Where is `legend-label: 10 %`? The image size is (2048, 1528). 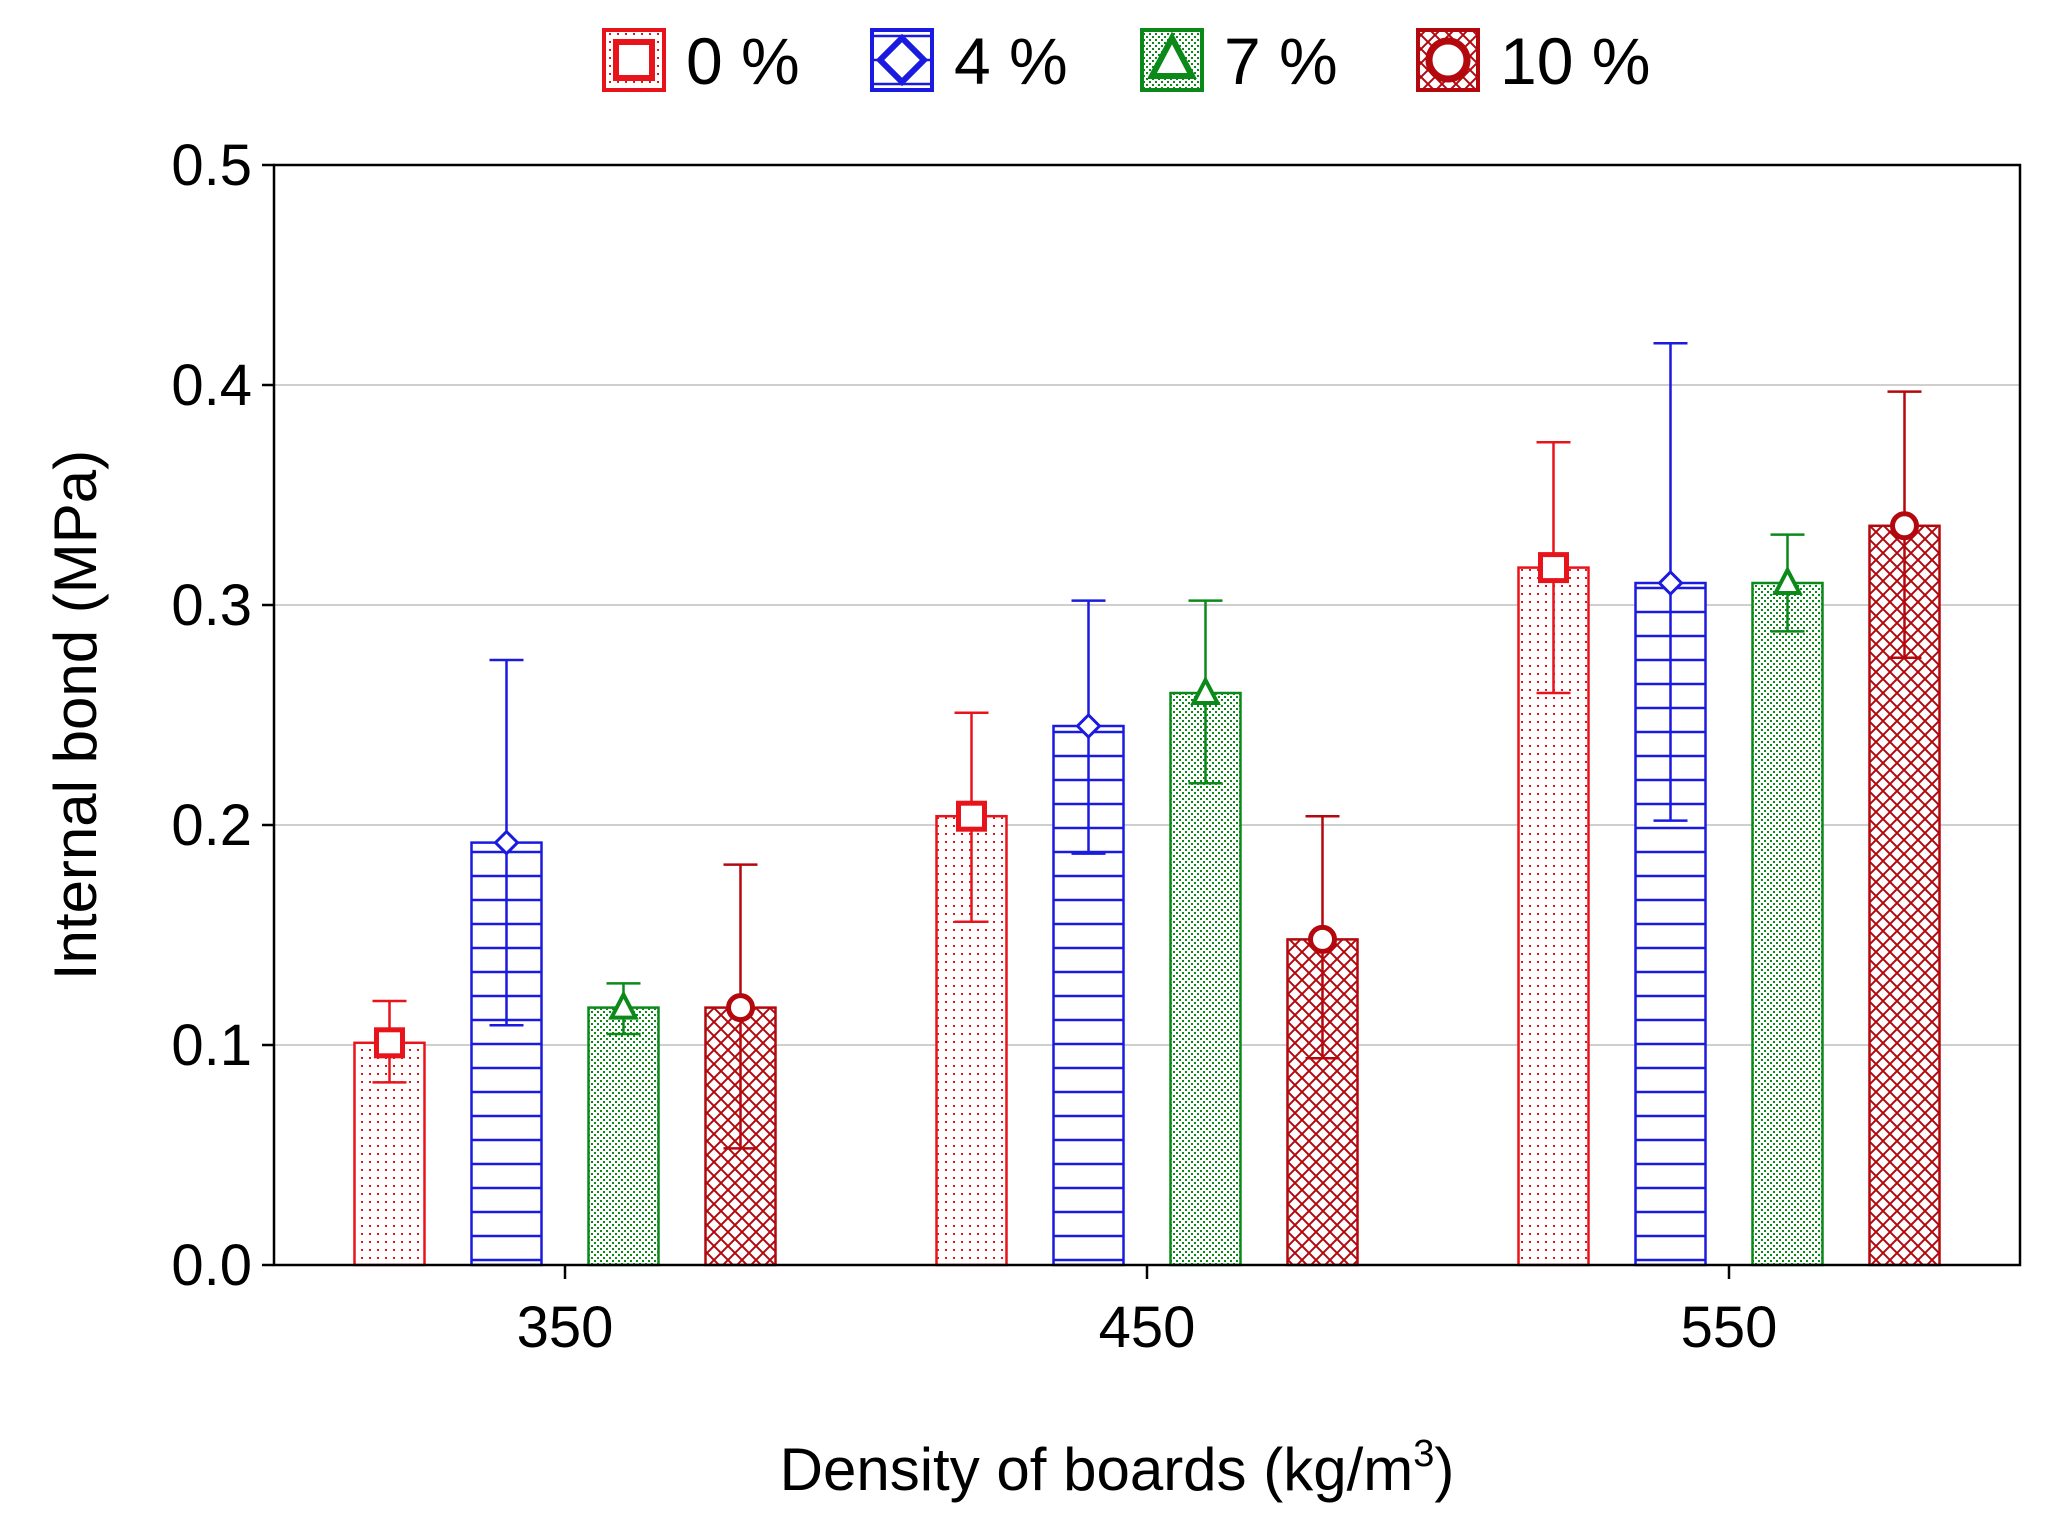
legend-label: 10 % is located at coordinates (1575, 61).